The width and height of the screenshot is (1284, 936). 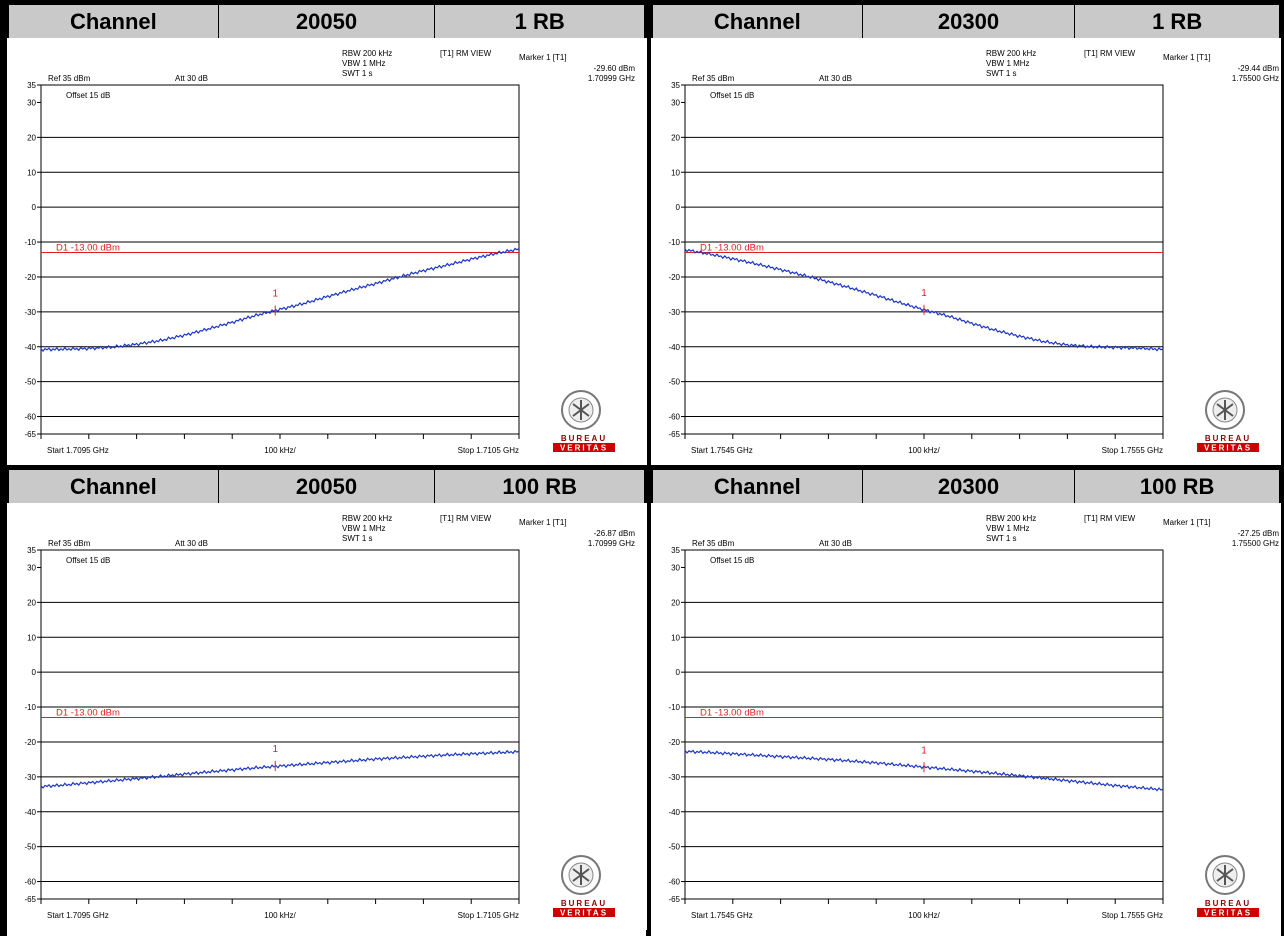 What do you see at coordinates (488, 915) in the screenshot?
I see `x-stop-label: Stop 1.7105 GHz` at bounding box center [488, 915].